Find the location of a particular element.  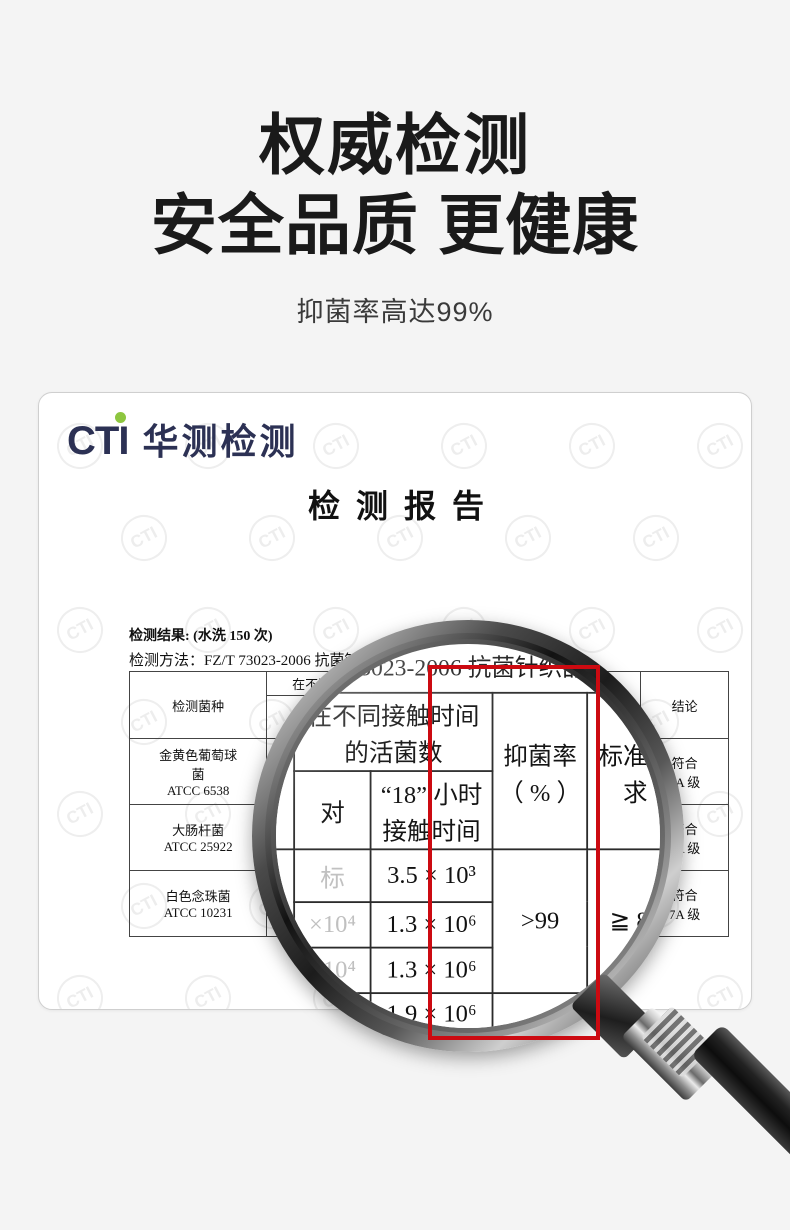

cti-logo: CTI 华测检测 is located at coordinates (183, 437).